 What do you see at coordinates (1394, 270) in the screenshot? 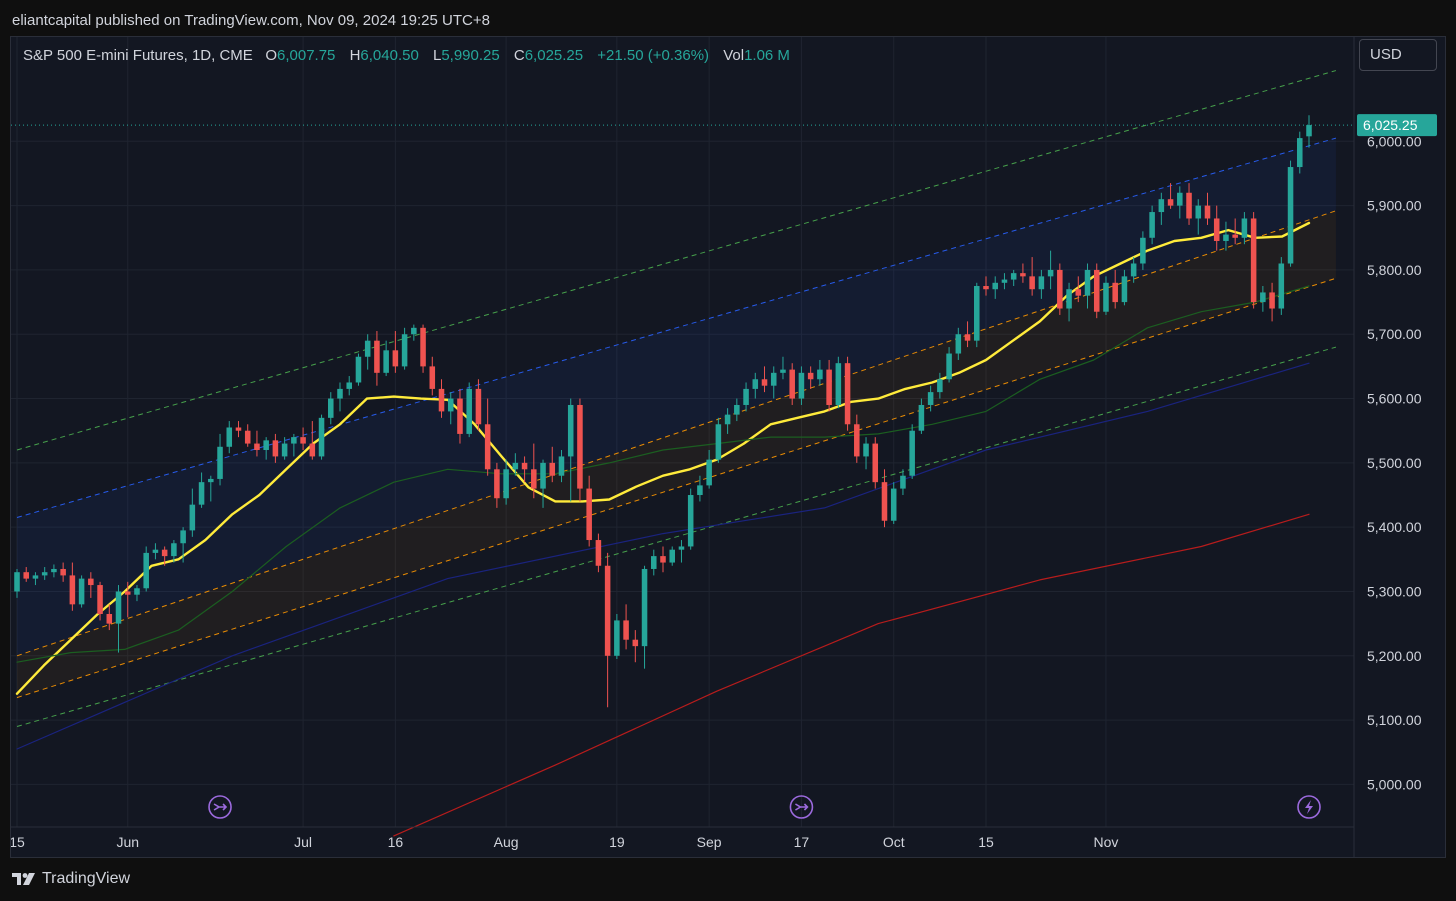
I see `price-tick-label: 5,800.00` at bounding box center [1394, 270].